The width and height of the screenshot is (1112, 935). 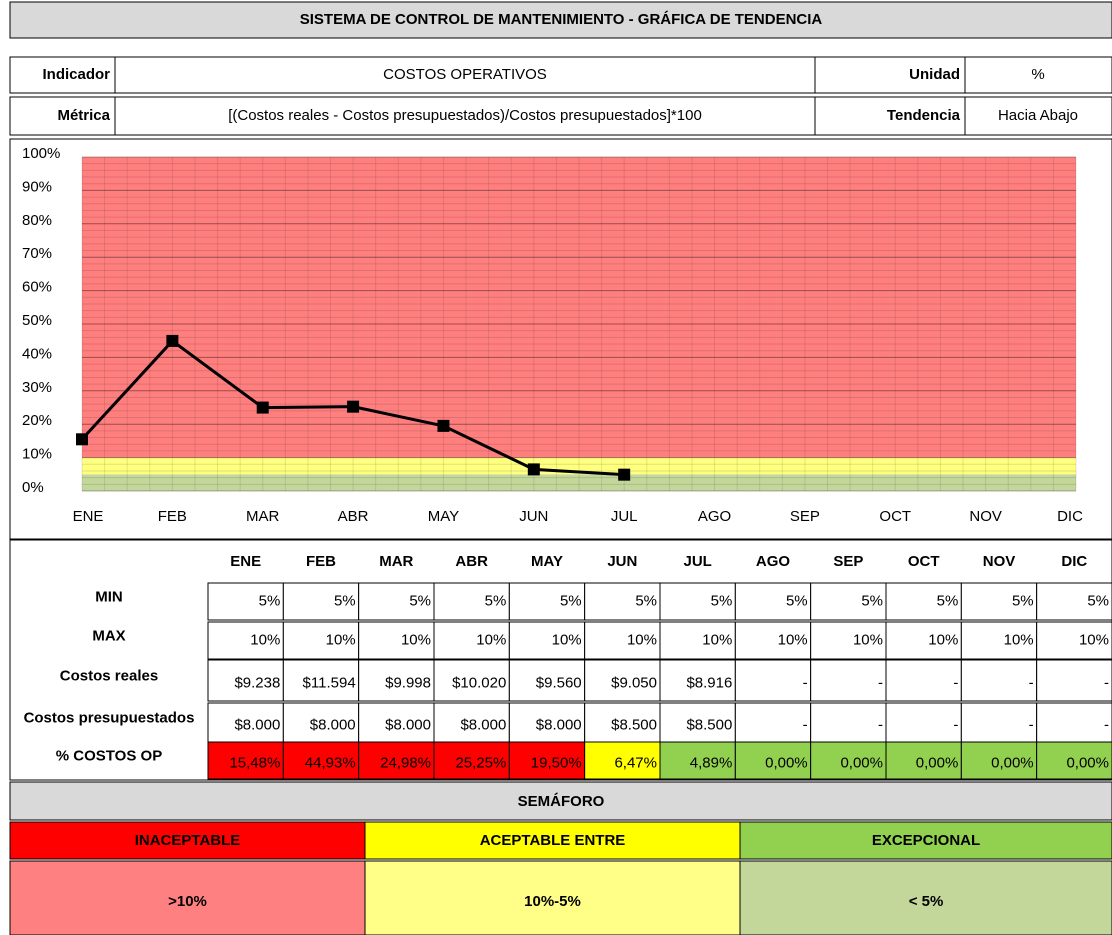 I want to click on x-tick-label: DIC, so click(x=1070, y=516).